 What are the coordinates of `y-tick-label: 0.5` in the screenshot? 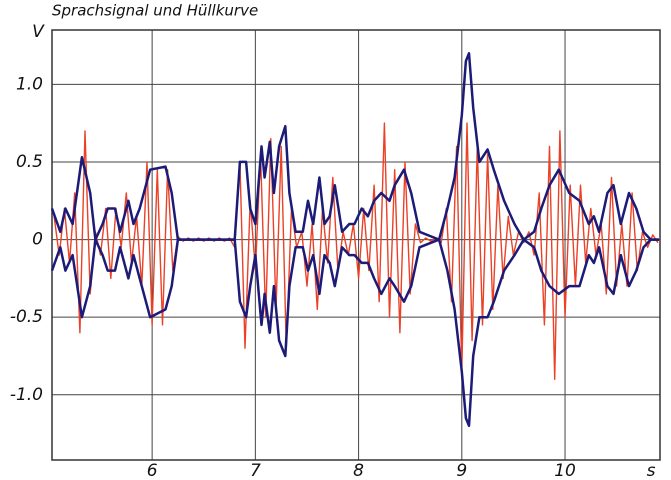 It's located at (29, 162).